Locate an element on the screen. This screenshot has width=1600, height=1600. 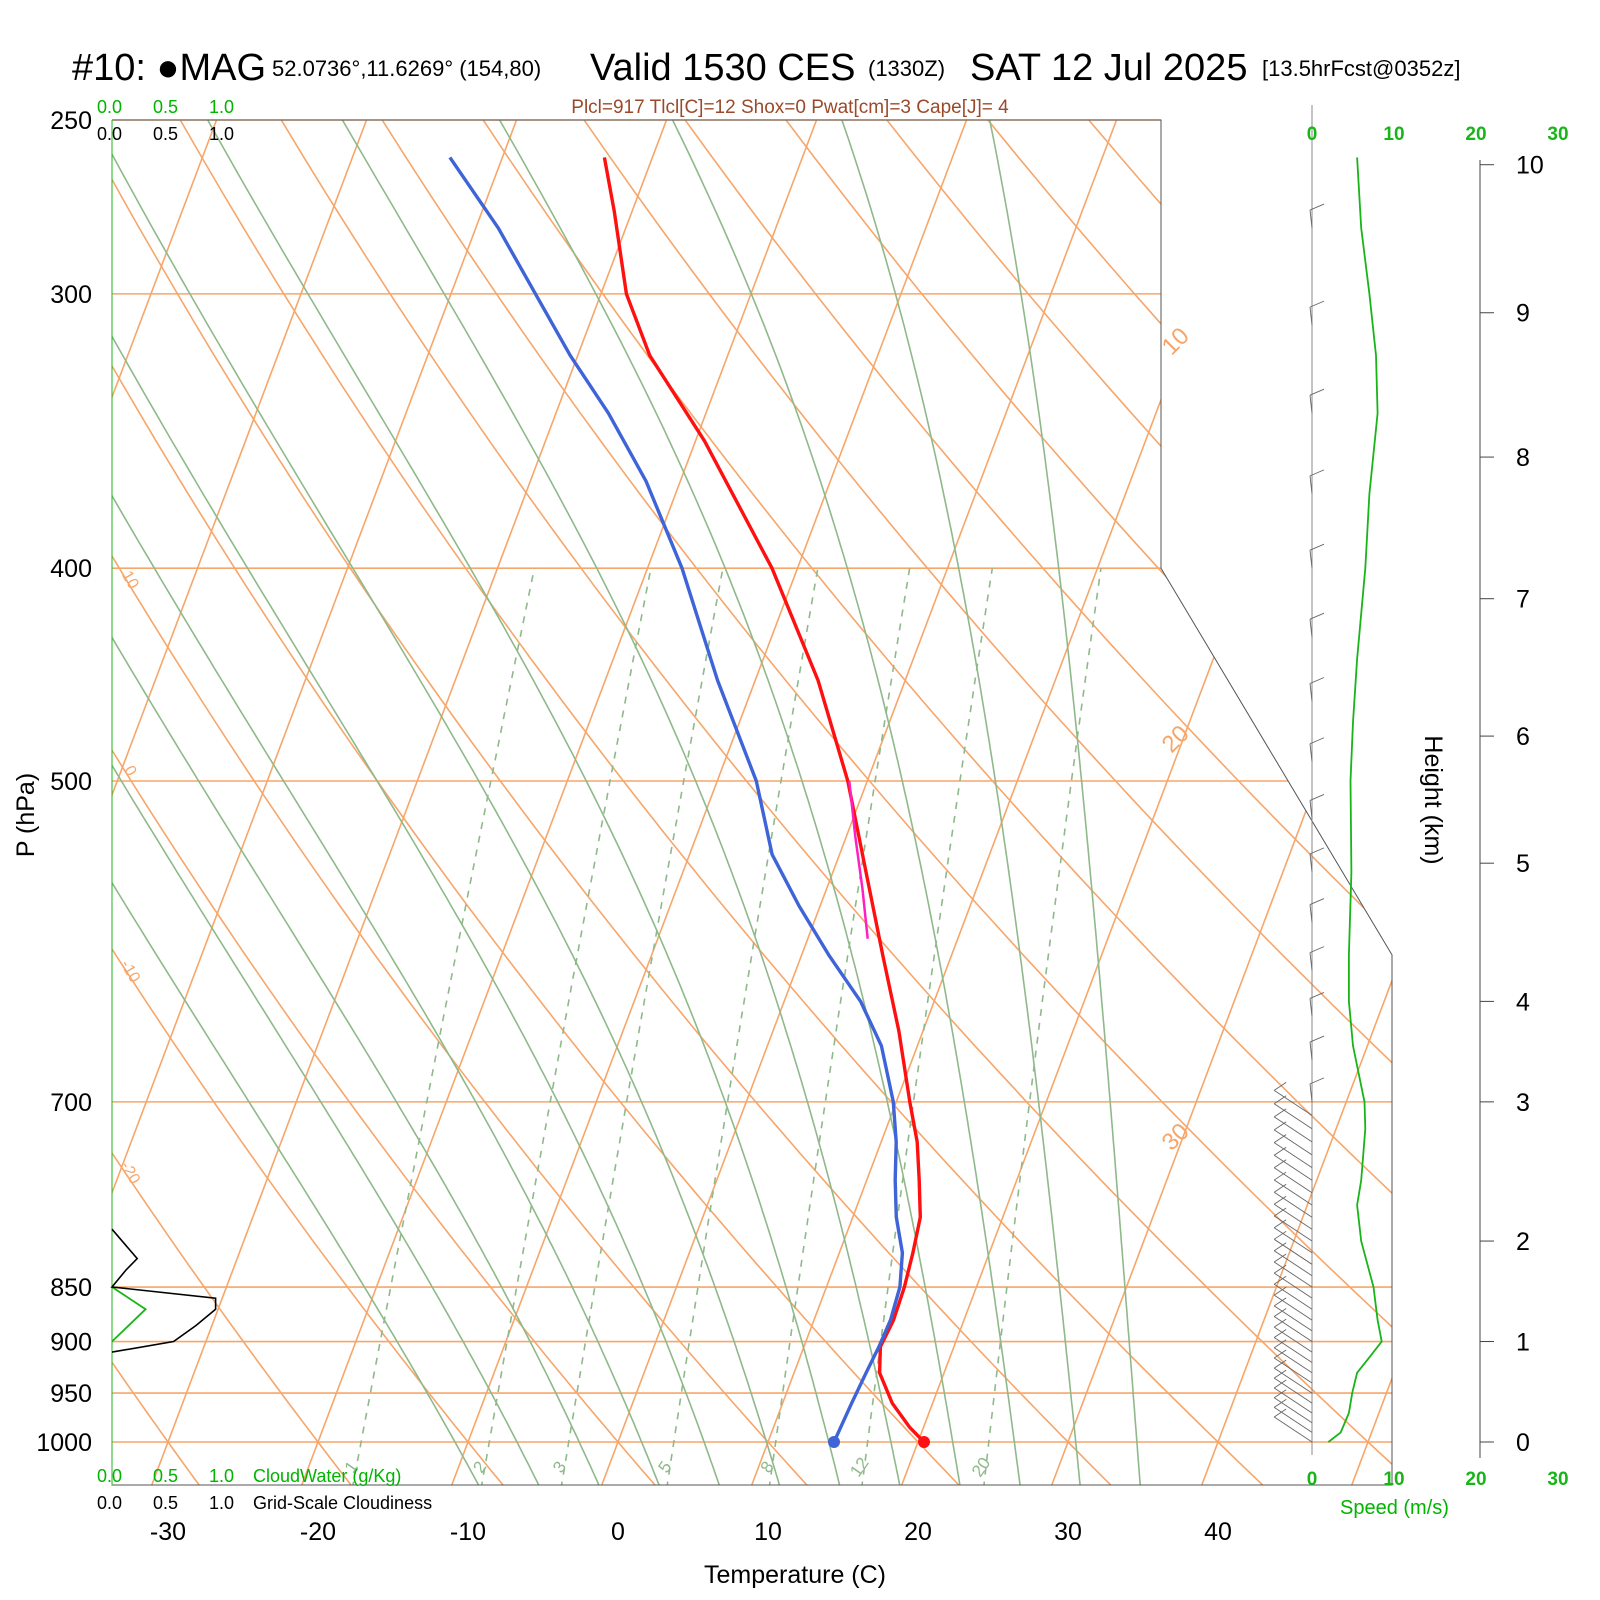
height-tick: 7 is located at coordinates (1523, 600).